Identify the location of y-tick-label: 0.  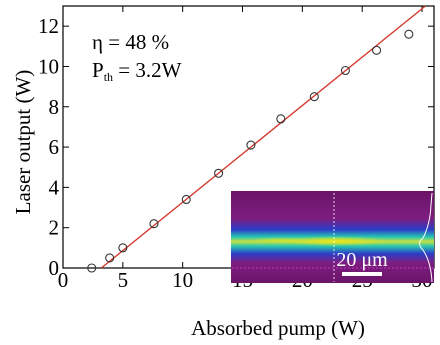
(54, 268).